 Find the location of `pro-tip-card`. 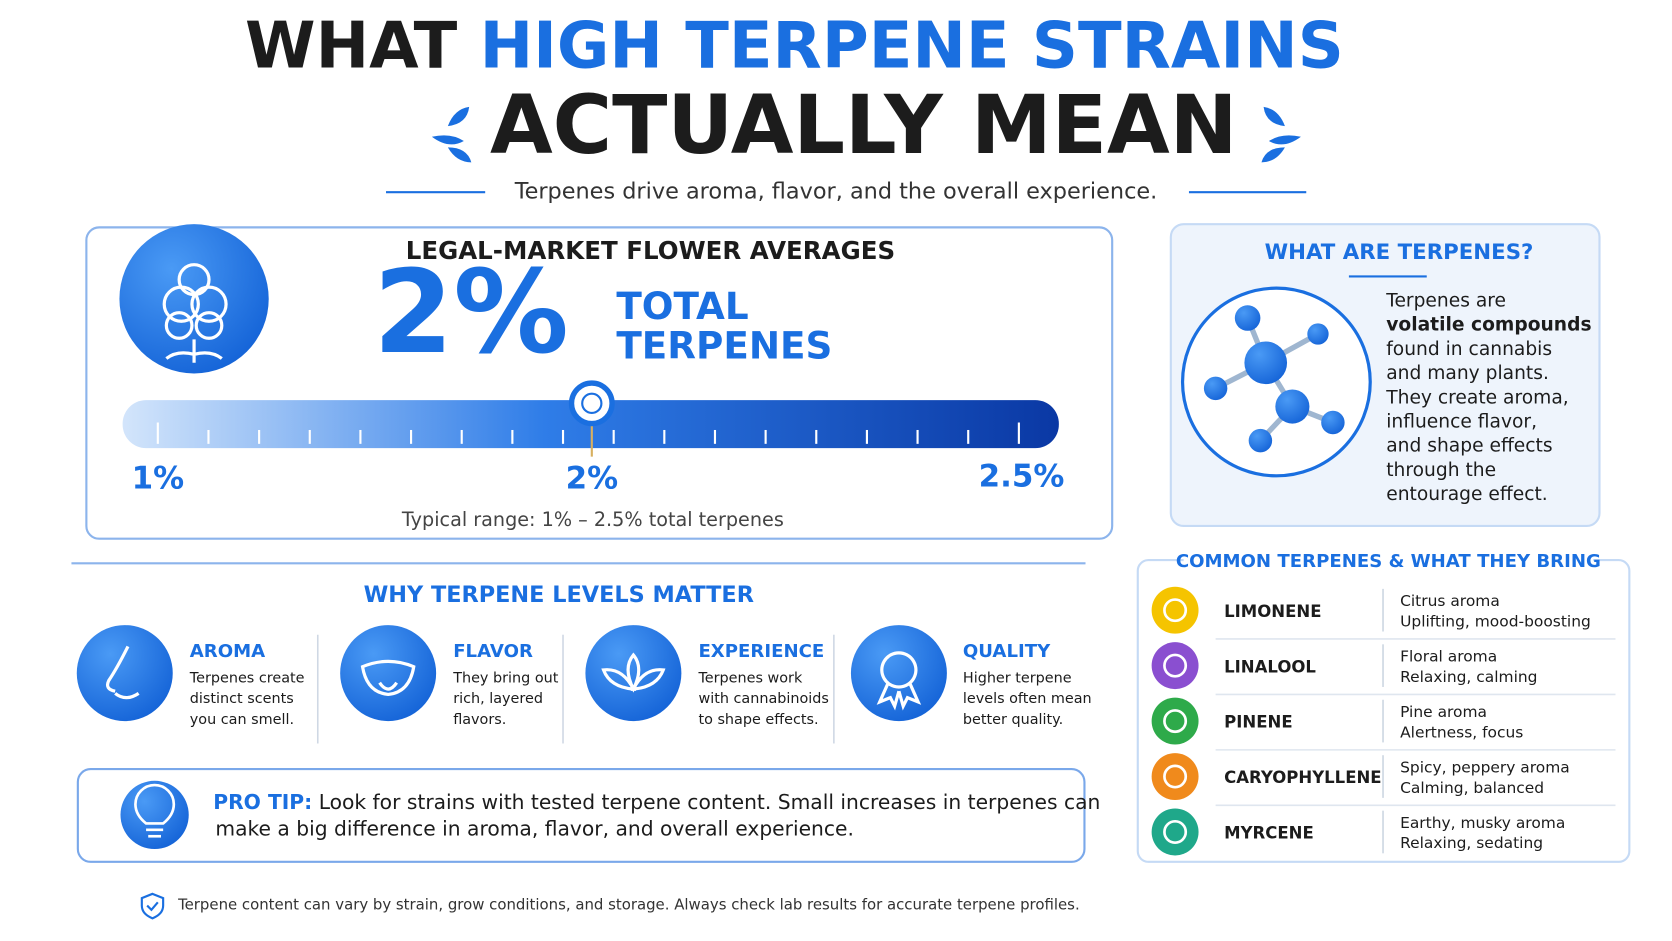

pro-tip-card is located at coordinates (581, 815).